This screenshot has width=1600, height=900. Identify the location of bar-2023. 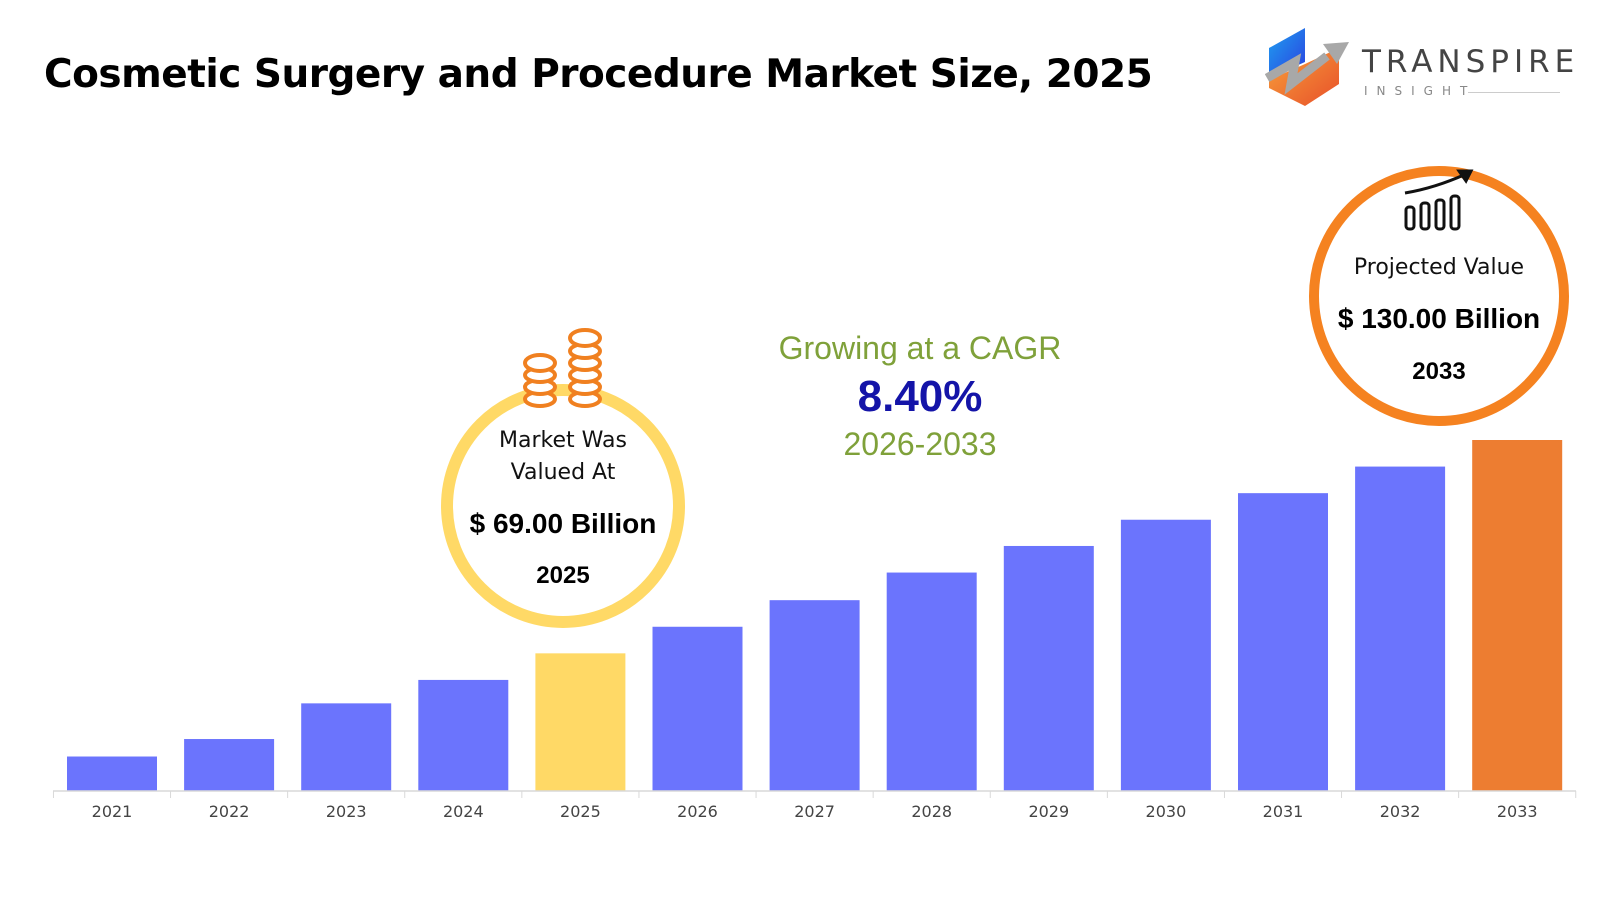
(346, 747).